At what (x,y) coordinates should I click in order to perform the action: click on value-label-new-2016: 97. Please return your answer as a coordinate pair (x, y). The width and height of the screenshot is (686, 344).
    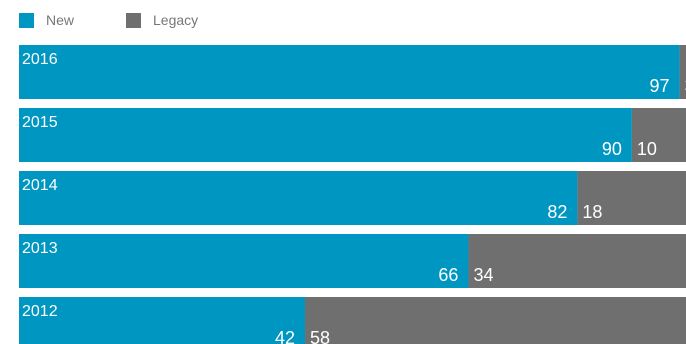
    Looking at the image, I should click on (660, 86).